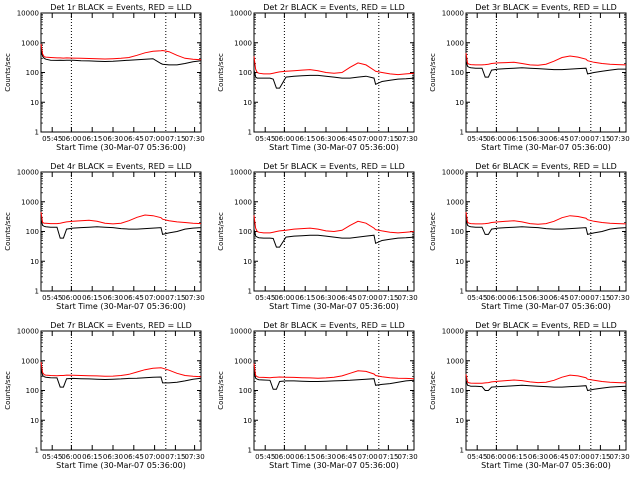  I want to click on panel-title: Det 1r BLACK = Events, RED = LLD, so click(121, 7).